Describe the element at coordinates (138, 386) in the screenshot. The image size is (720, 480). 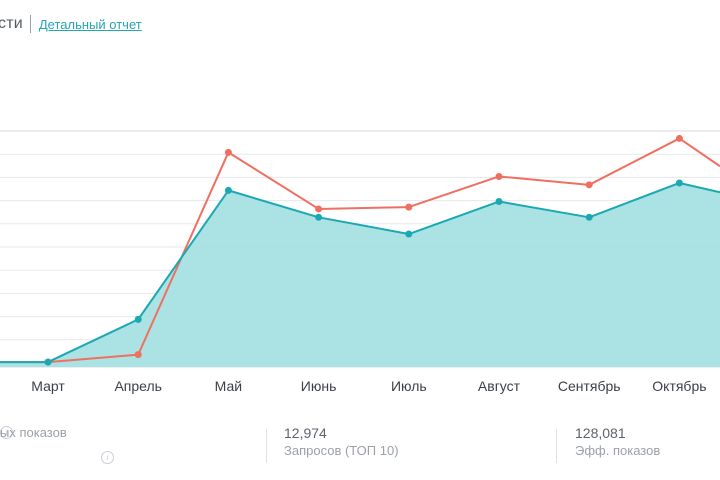
I see `x-tick-label: Апрель` at that location.